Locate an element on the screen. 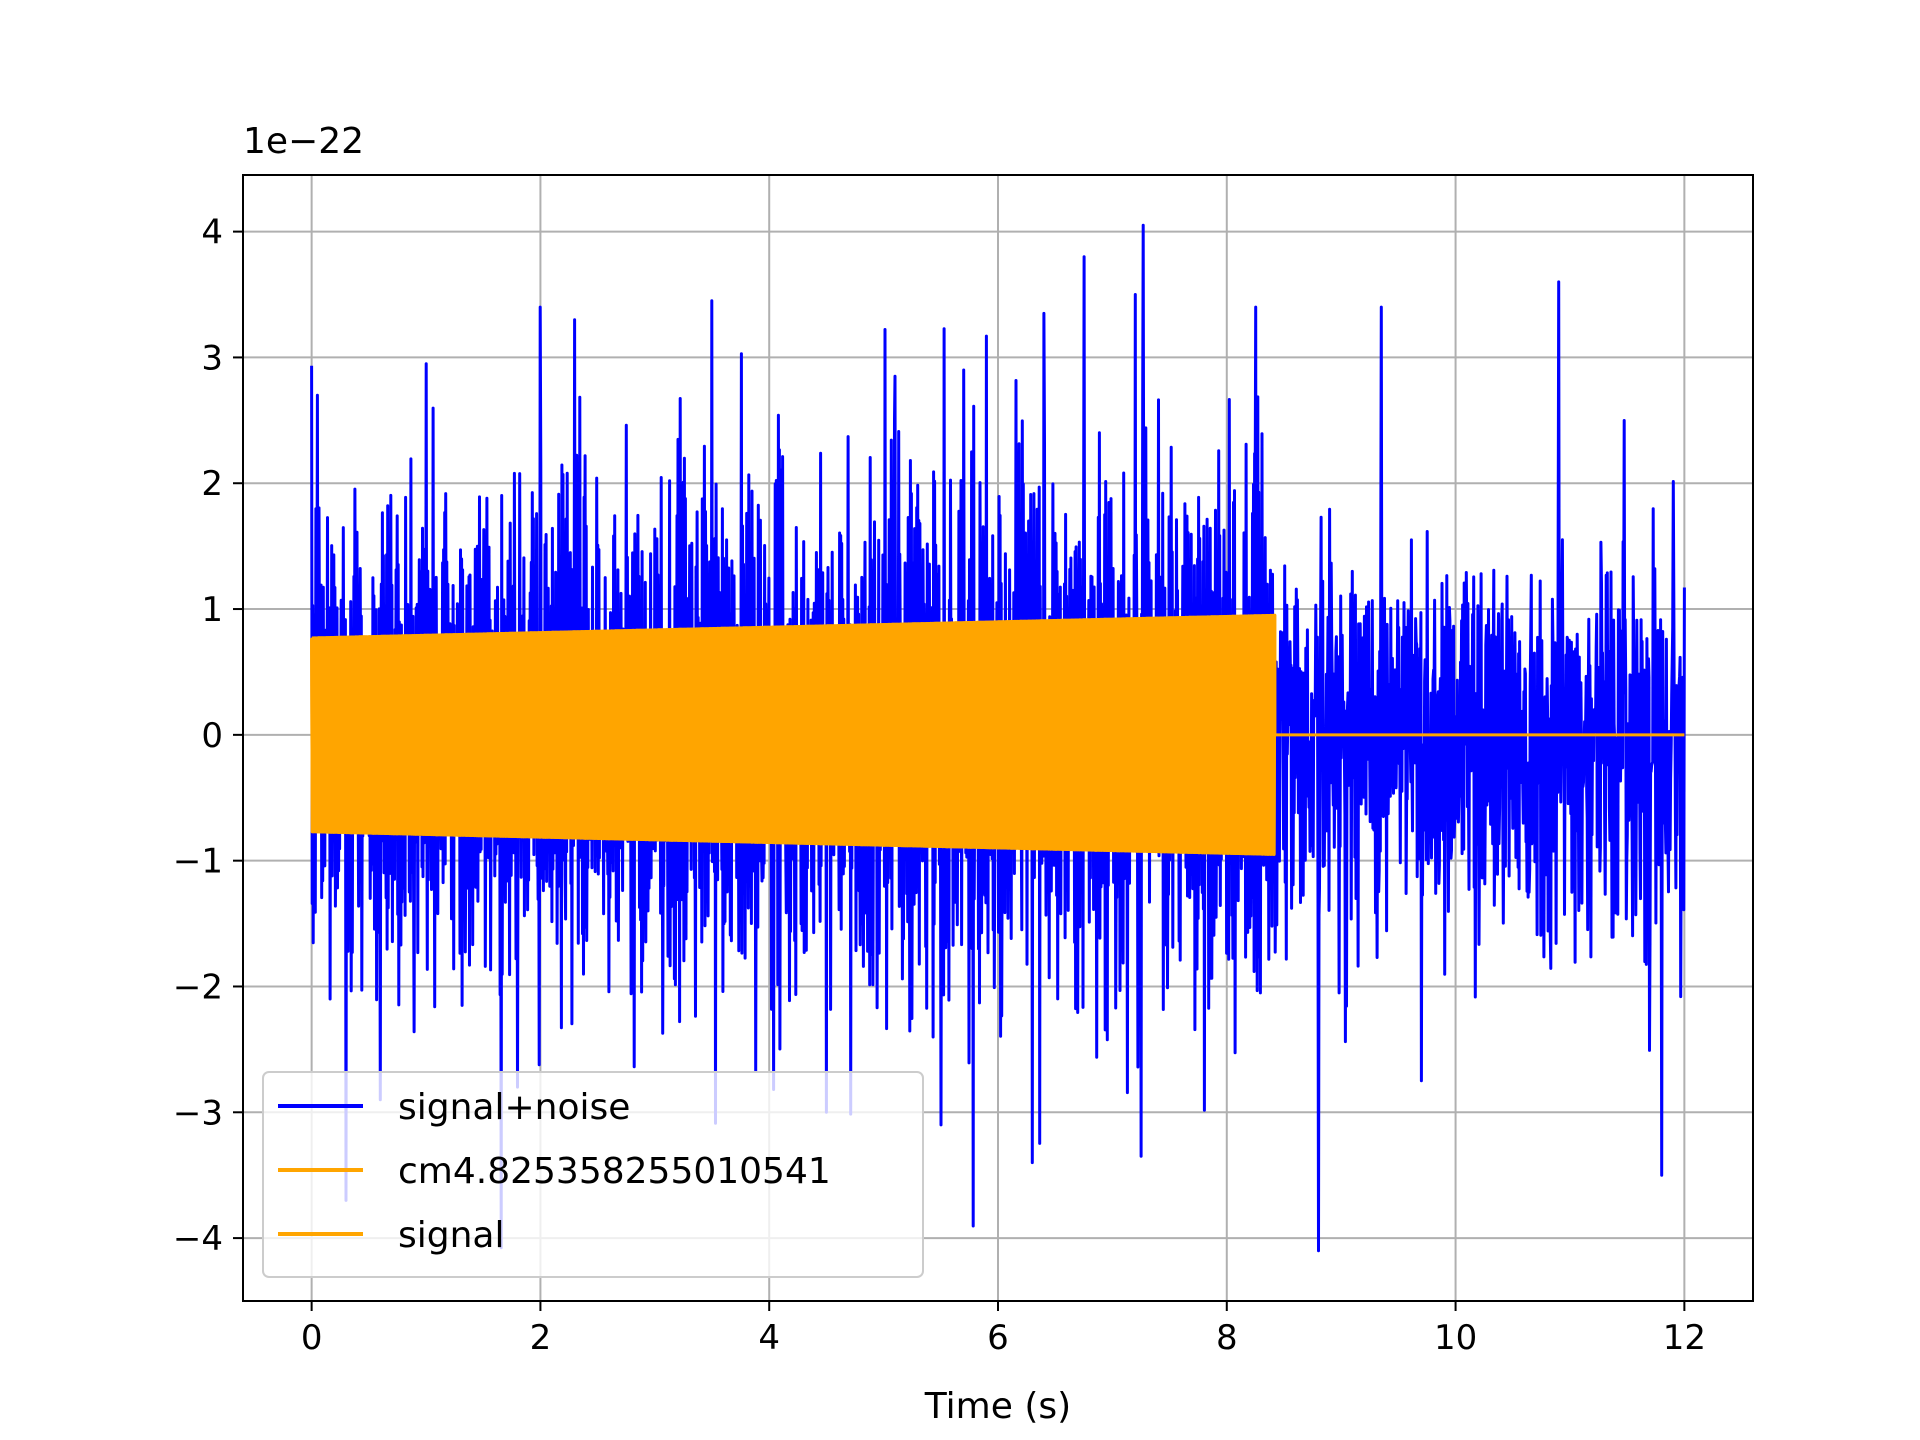 The width and height of the screenshot is (1920, 1440). y-tick-label: 2 is located at coordinates (212, 484).